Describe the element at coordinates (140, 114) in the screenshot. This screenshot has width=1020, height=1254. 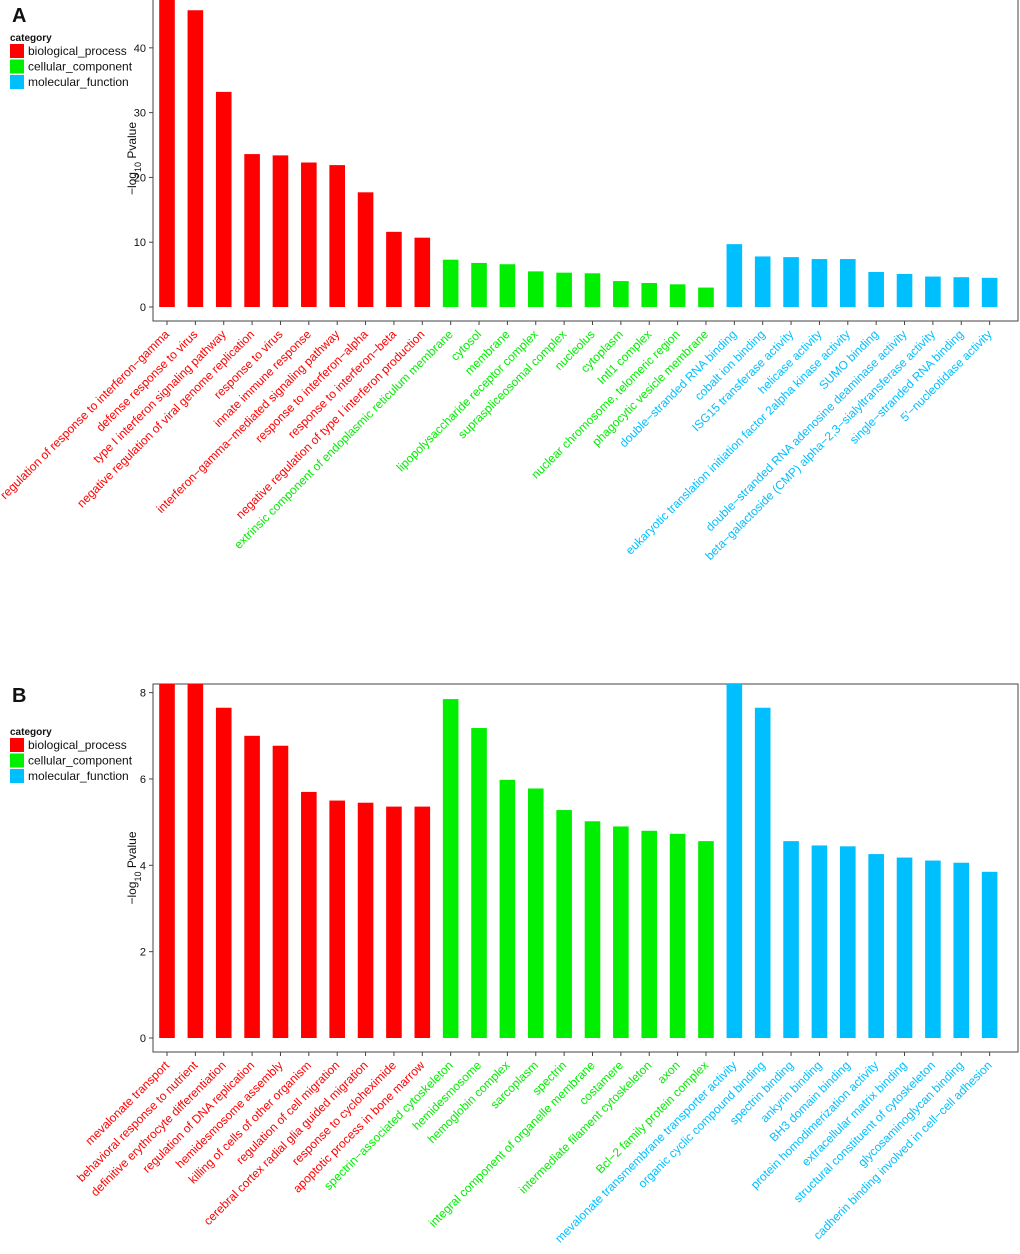
I see `y-tick-label: 30` at that location.